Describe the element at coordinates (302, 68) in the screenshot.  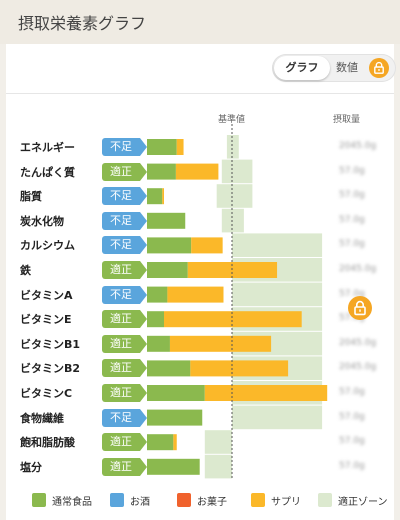
I see `graph-tab: グラフ` at that location.